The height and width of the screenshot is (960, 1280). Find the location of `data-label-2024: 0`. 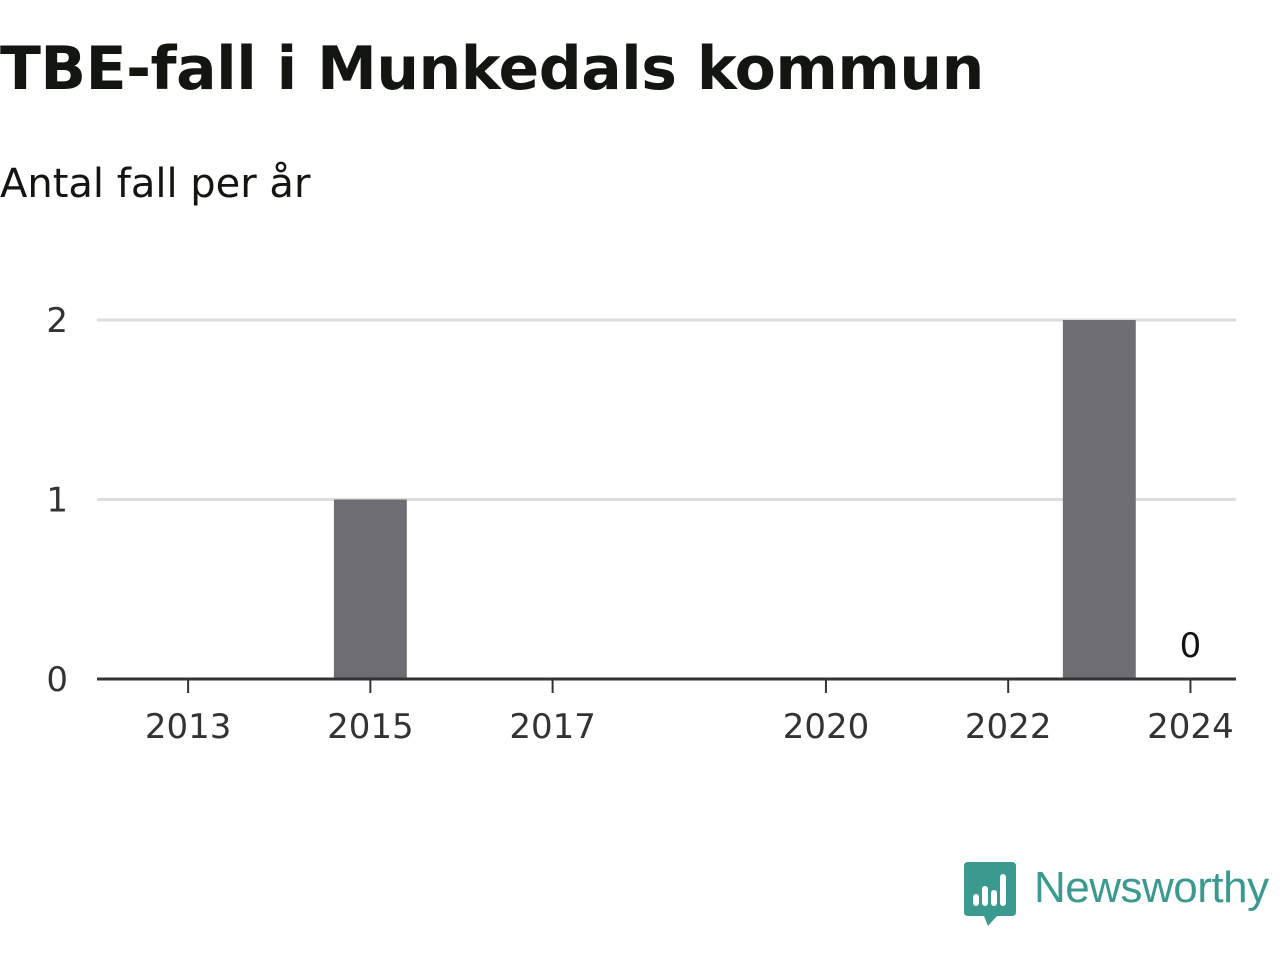

data-label-2024: 0 is located at coordinates (1191, 646).